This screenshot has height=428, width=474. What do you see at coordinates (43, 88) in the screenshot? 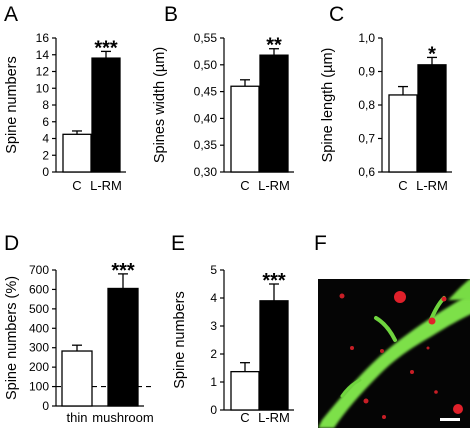
I see `y-tick-label: 10` at bounding box center [43, 88].